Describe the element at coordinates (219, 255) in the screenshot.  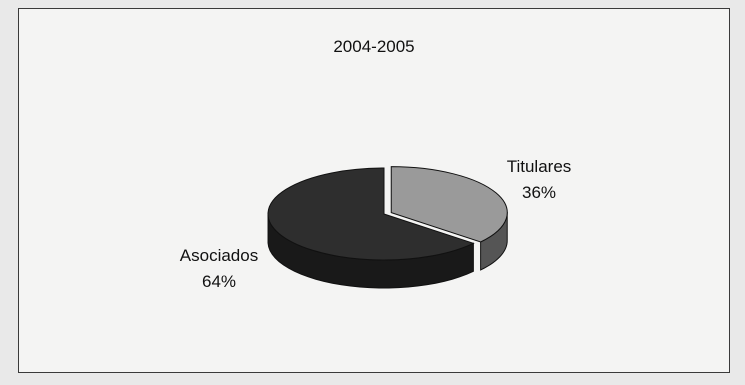
I see `slice-name-asociados: Asociados` at that location.